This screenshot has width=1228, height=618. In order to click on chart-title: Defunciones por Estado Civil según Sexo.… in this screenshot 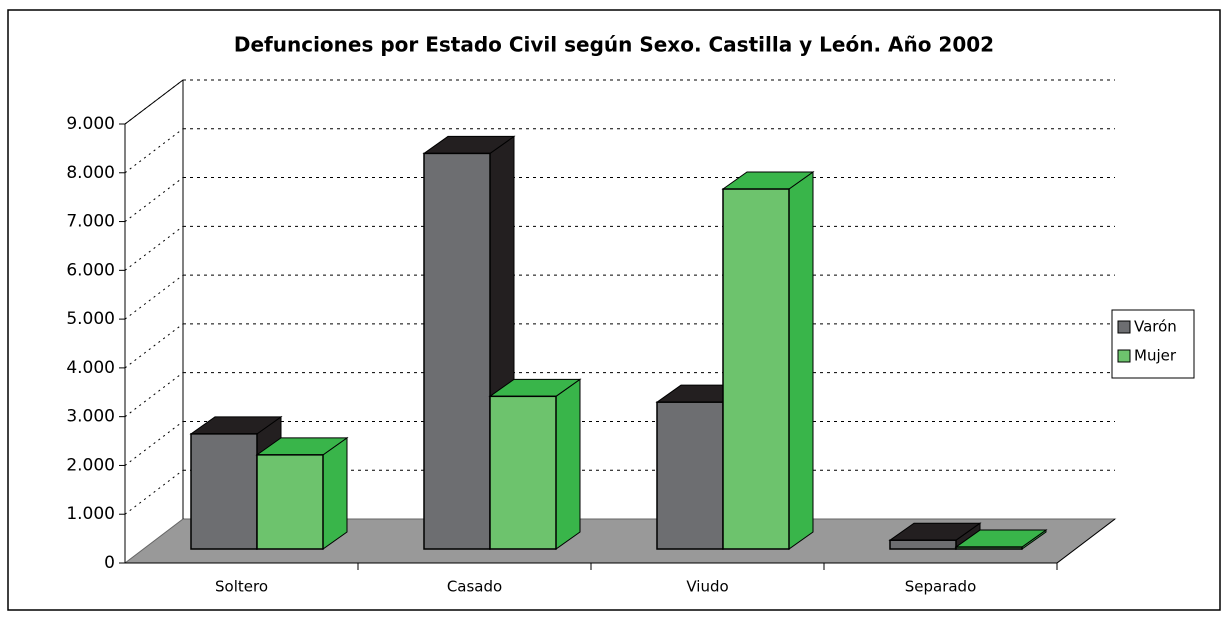, I will do `click(614, 45)`.